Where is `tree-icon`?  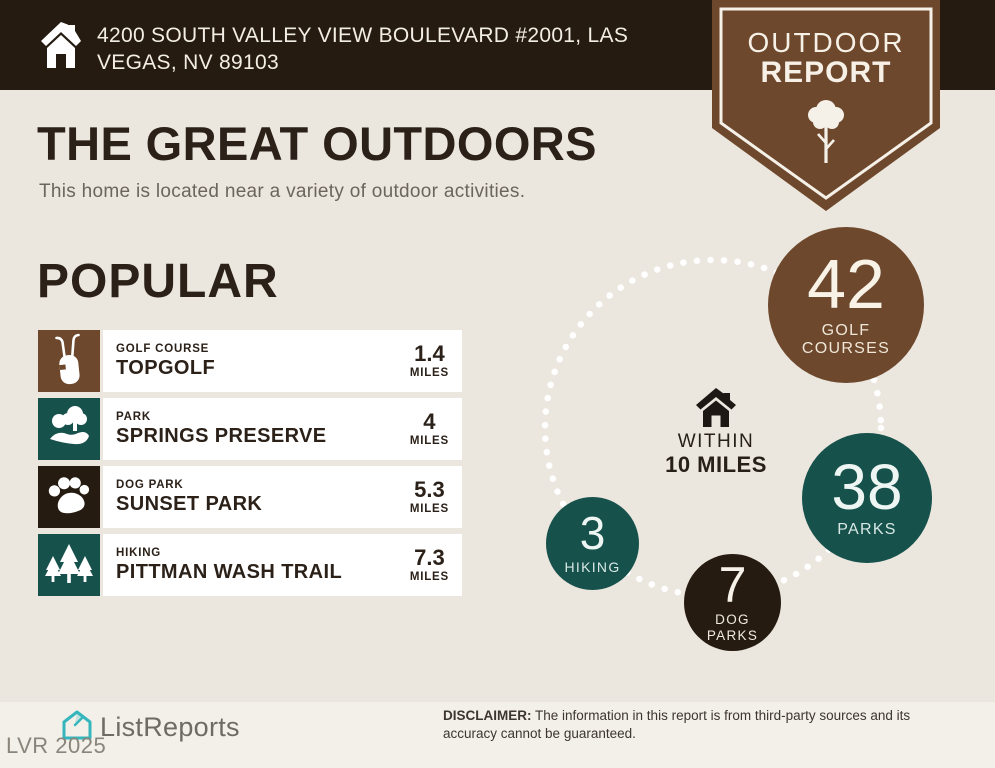 tree-icon is located at coordinates (826, 133).